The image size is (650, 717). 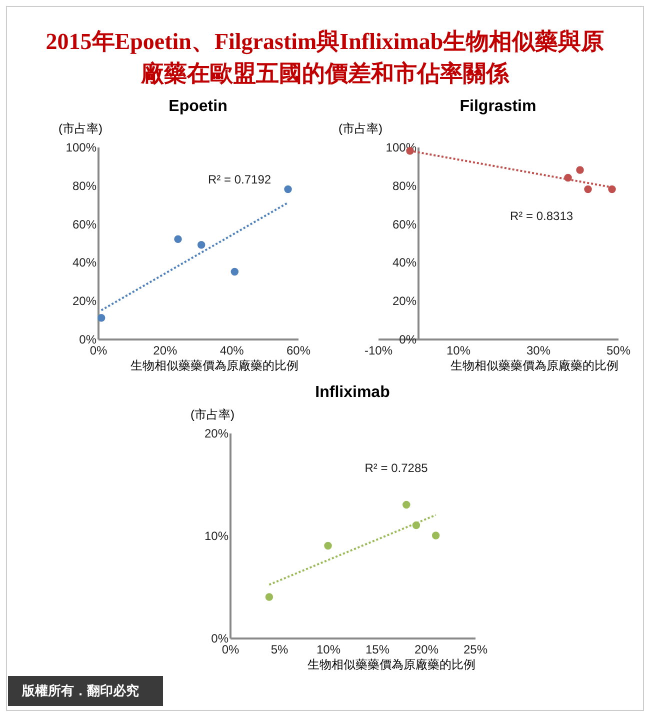 I want to click on chart-title: Filgrastim, so click(x=498, y=106).